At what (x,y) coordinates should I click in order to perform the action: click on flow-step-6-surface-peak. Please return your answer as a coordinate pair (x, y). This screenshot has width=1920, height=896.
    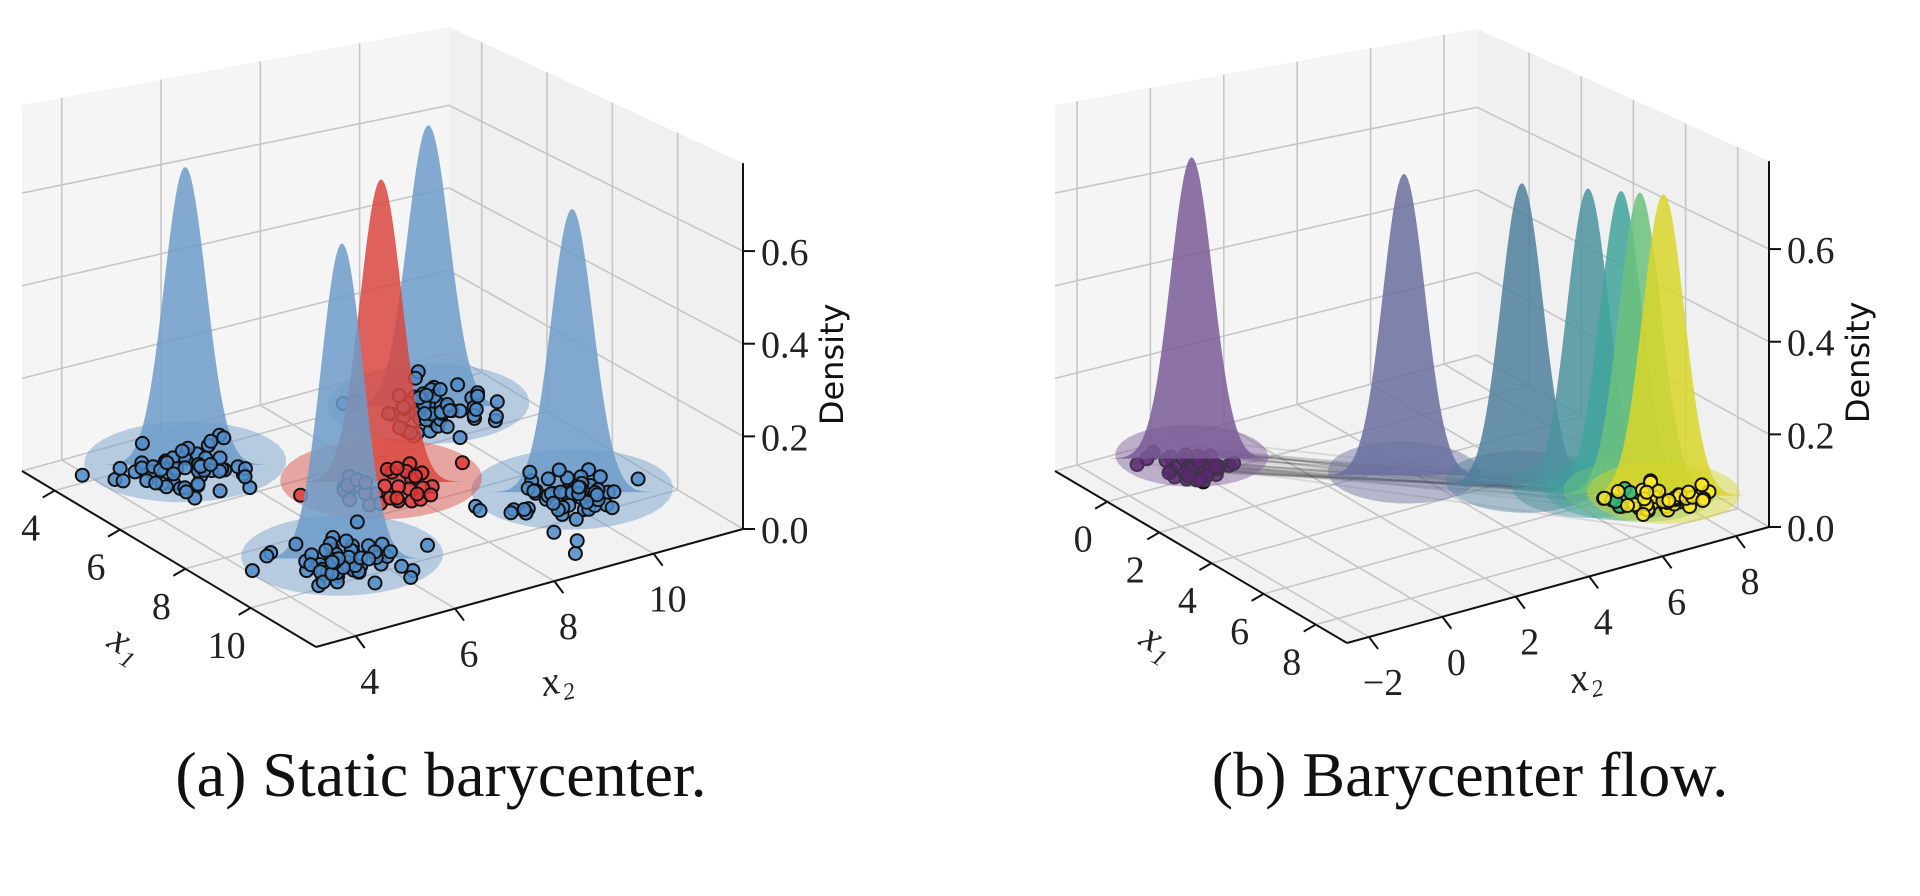
    Looking at the image, I should click on (1663, 345).